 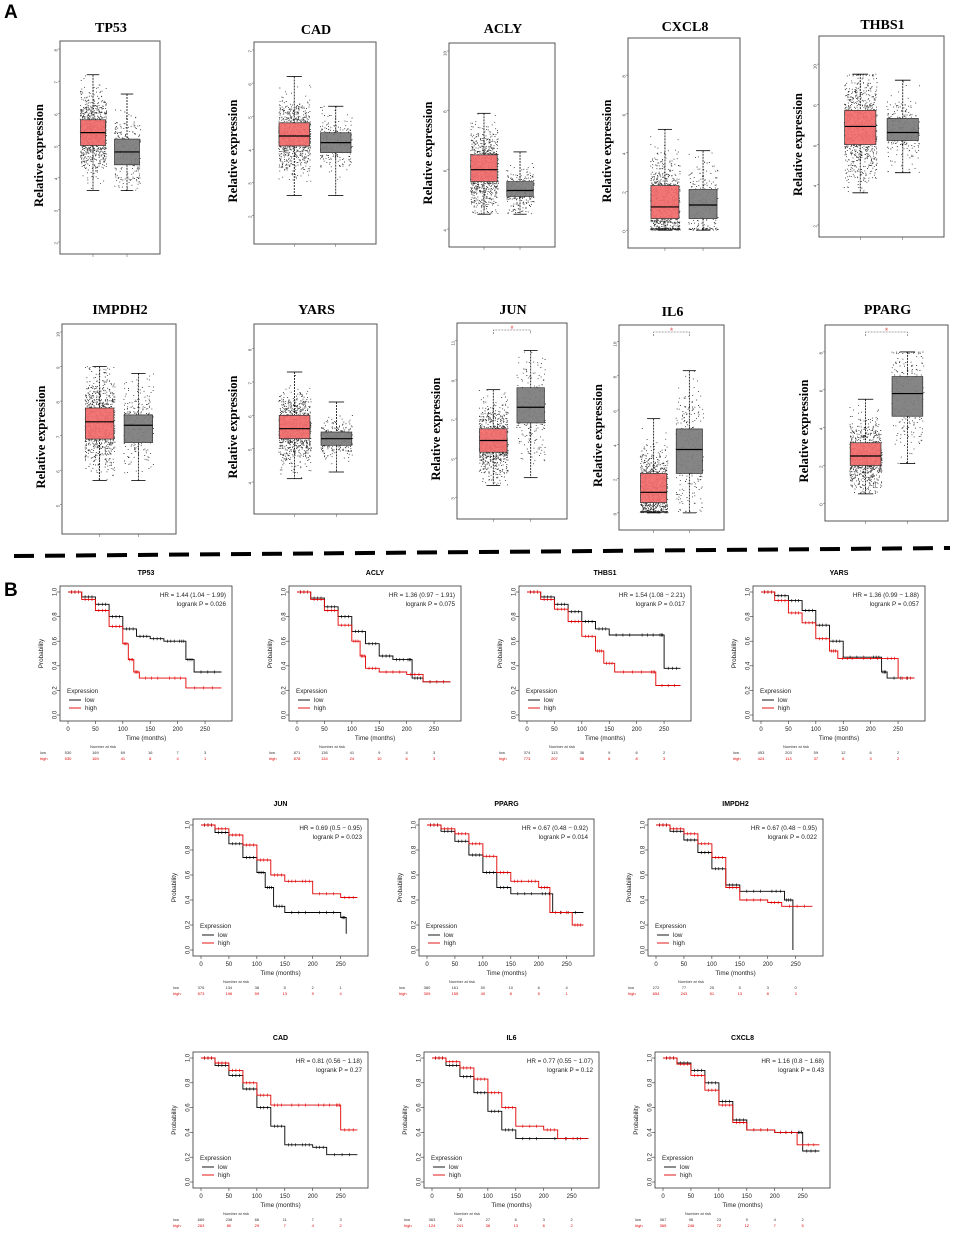 What do you see at coordinates (560, 1061) in the screenshot?
I see `km-hr-text: HR = 0.77 (0.55 − 1.07)` at bounding box center [560, 1061].